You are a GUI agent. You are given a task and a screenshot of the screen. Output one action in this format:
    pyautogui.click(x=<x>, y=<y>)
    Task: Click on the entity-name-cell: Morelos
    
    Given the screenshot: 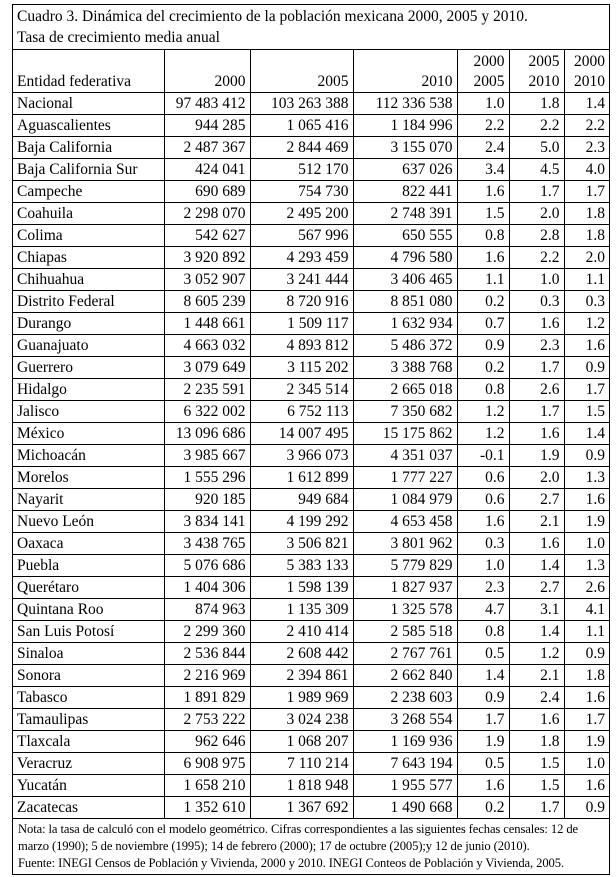 What is the action you would take?
    pyautogui.click(x=89, y=477)
    